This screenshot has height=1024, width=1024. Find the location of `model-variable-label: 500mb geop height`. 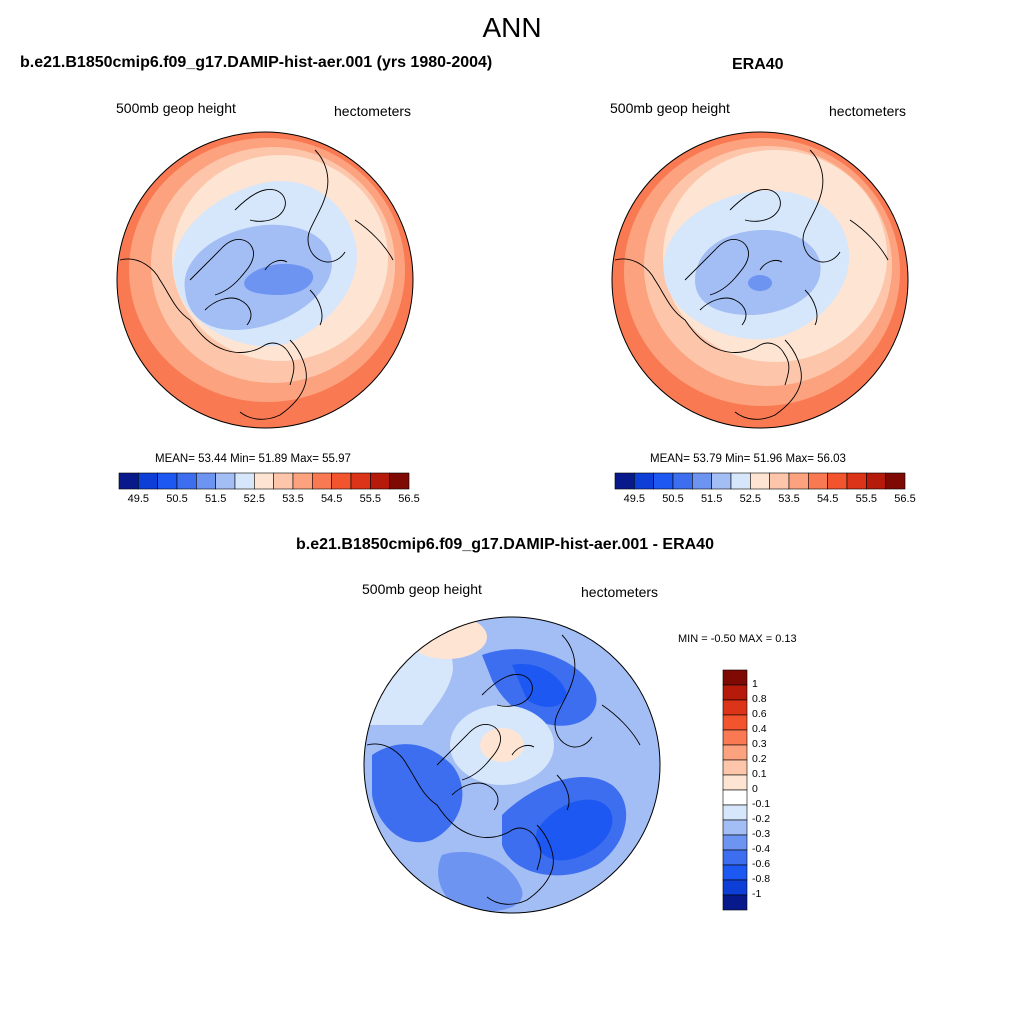

model-variable-label: 500mb geop height is located at coordinates (176, 108).